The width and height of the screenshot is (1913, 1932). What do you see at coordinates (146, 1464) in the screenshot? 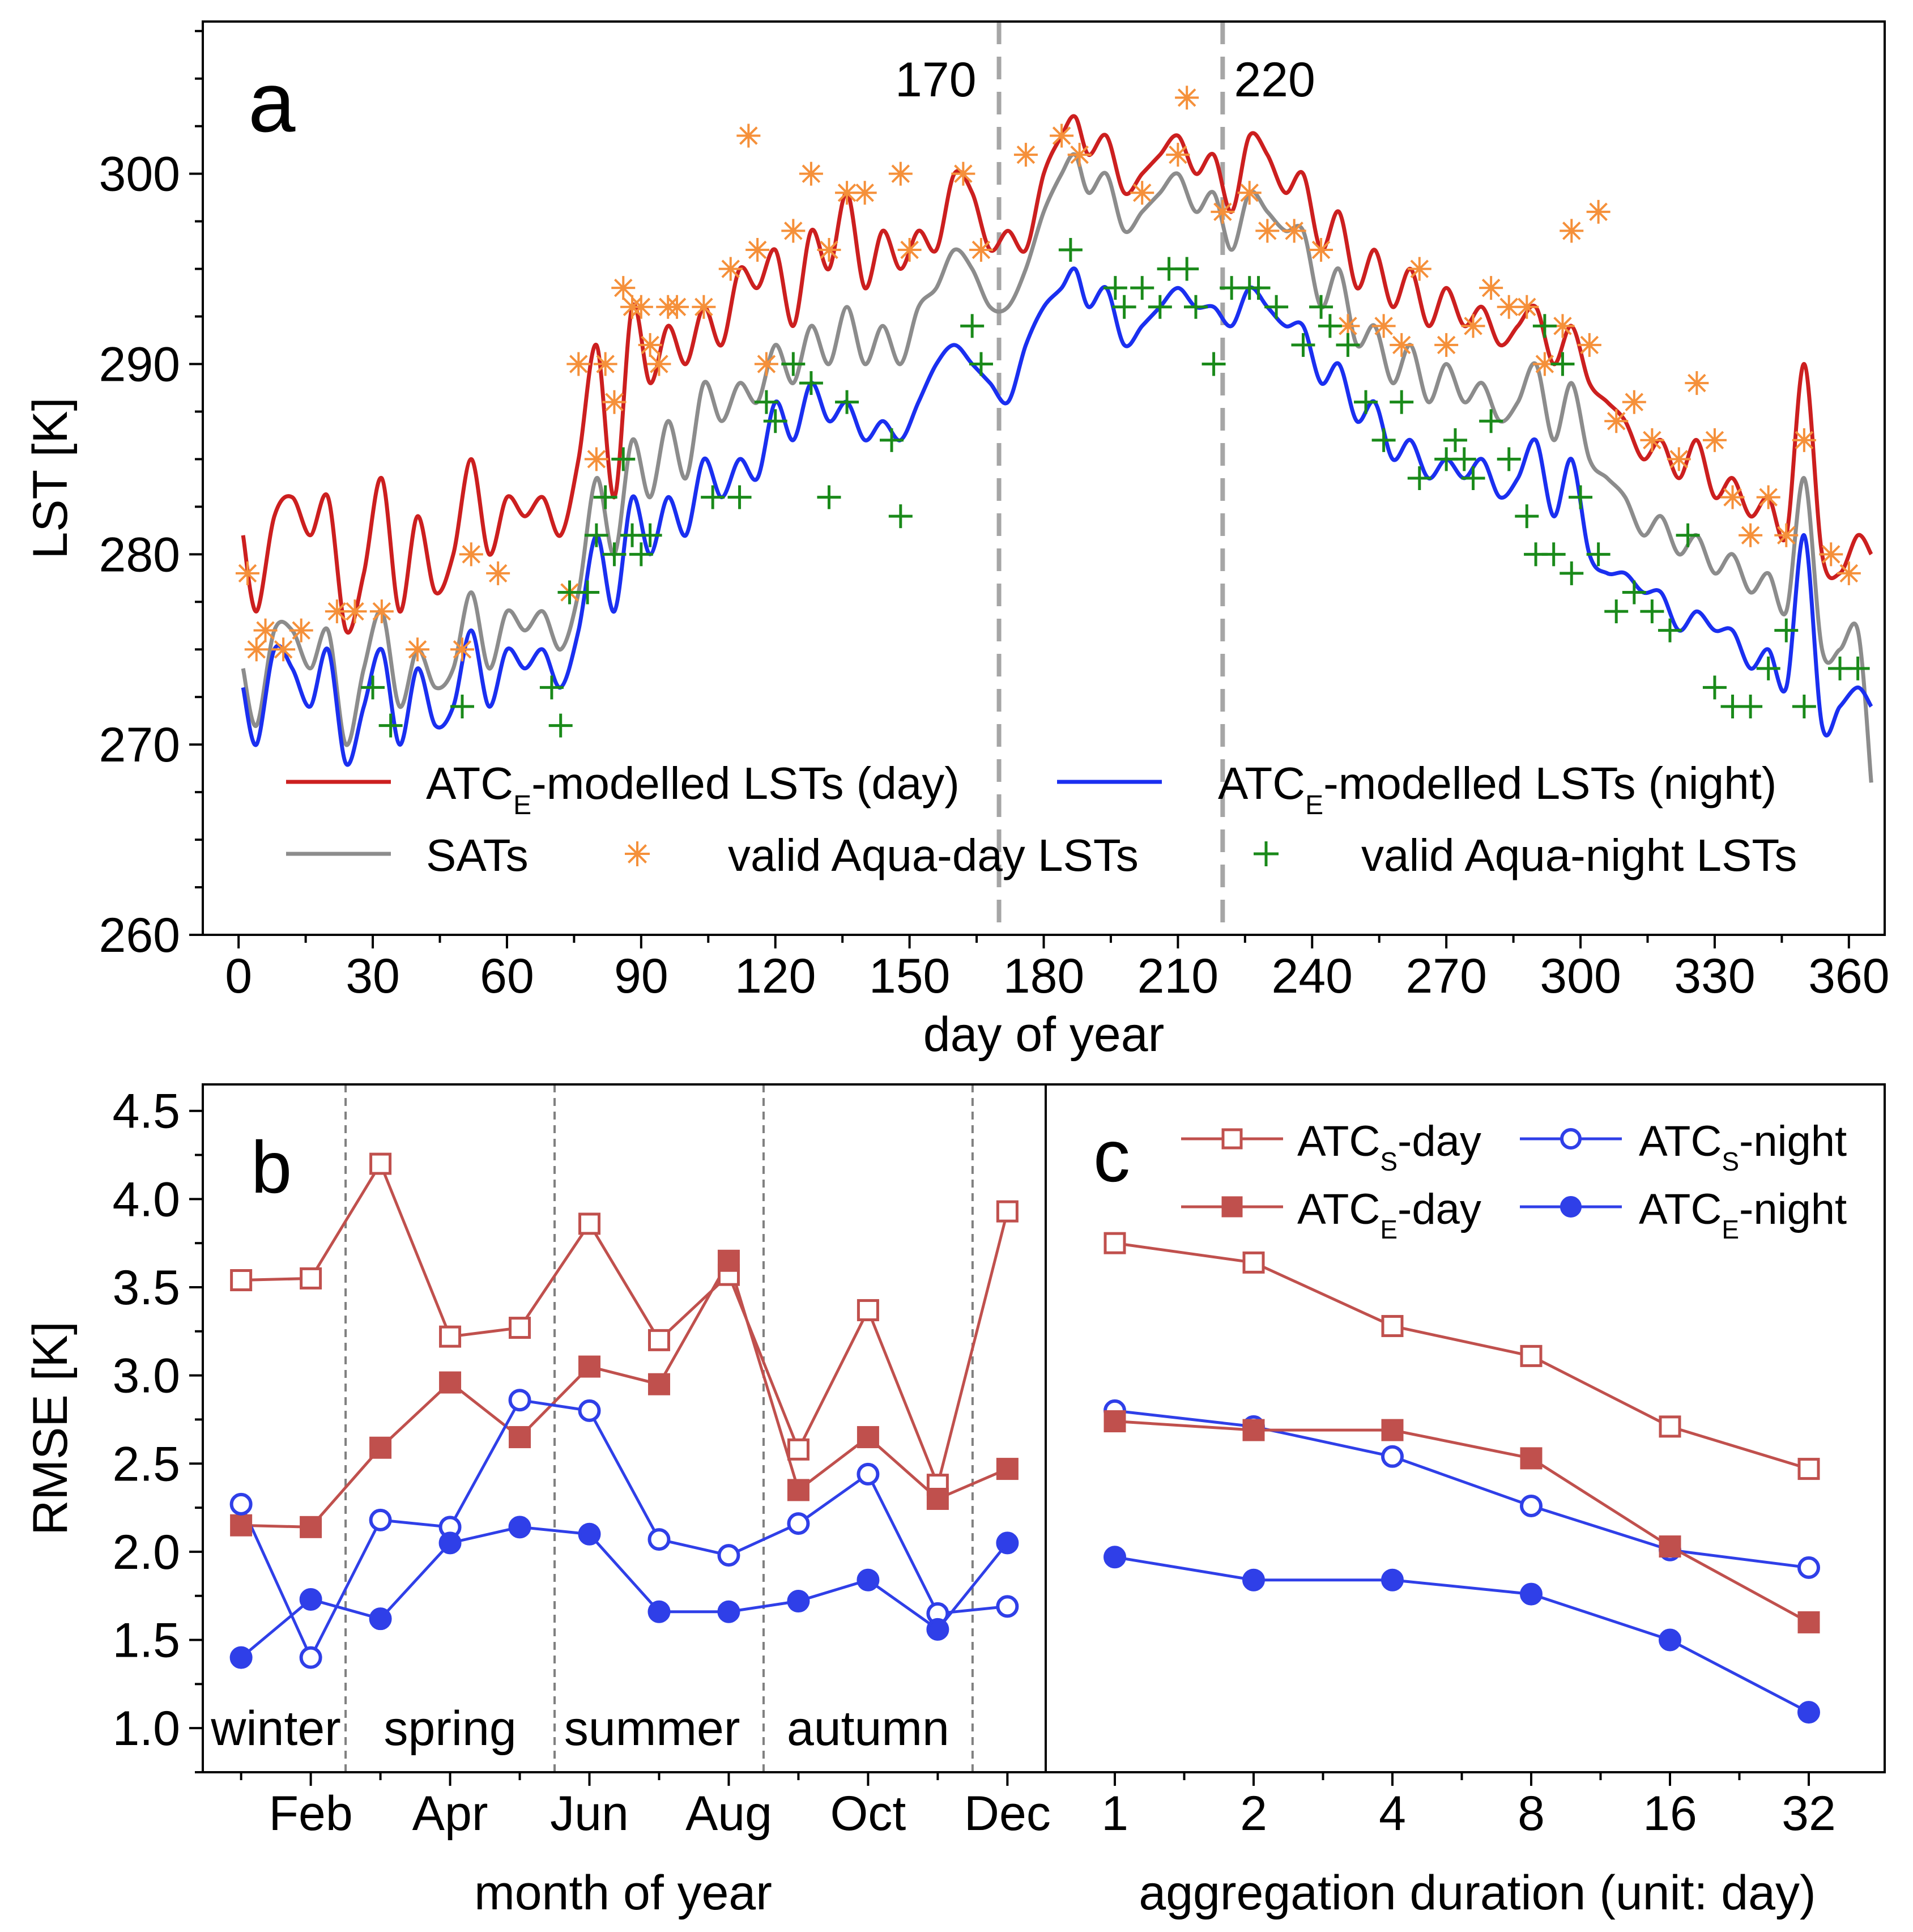
I see `y-tick-label: 2.5` at bounding box center [146, 1464].